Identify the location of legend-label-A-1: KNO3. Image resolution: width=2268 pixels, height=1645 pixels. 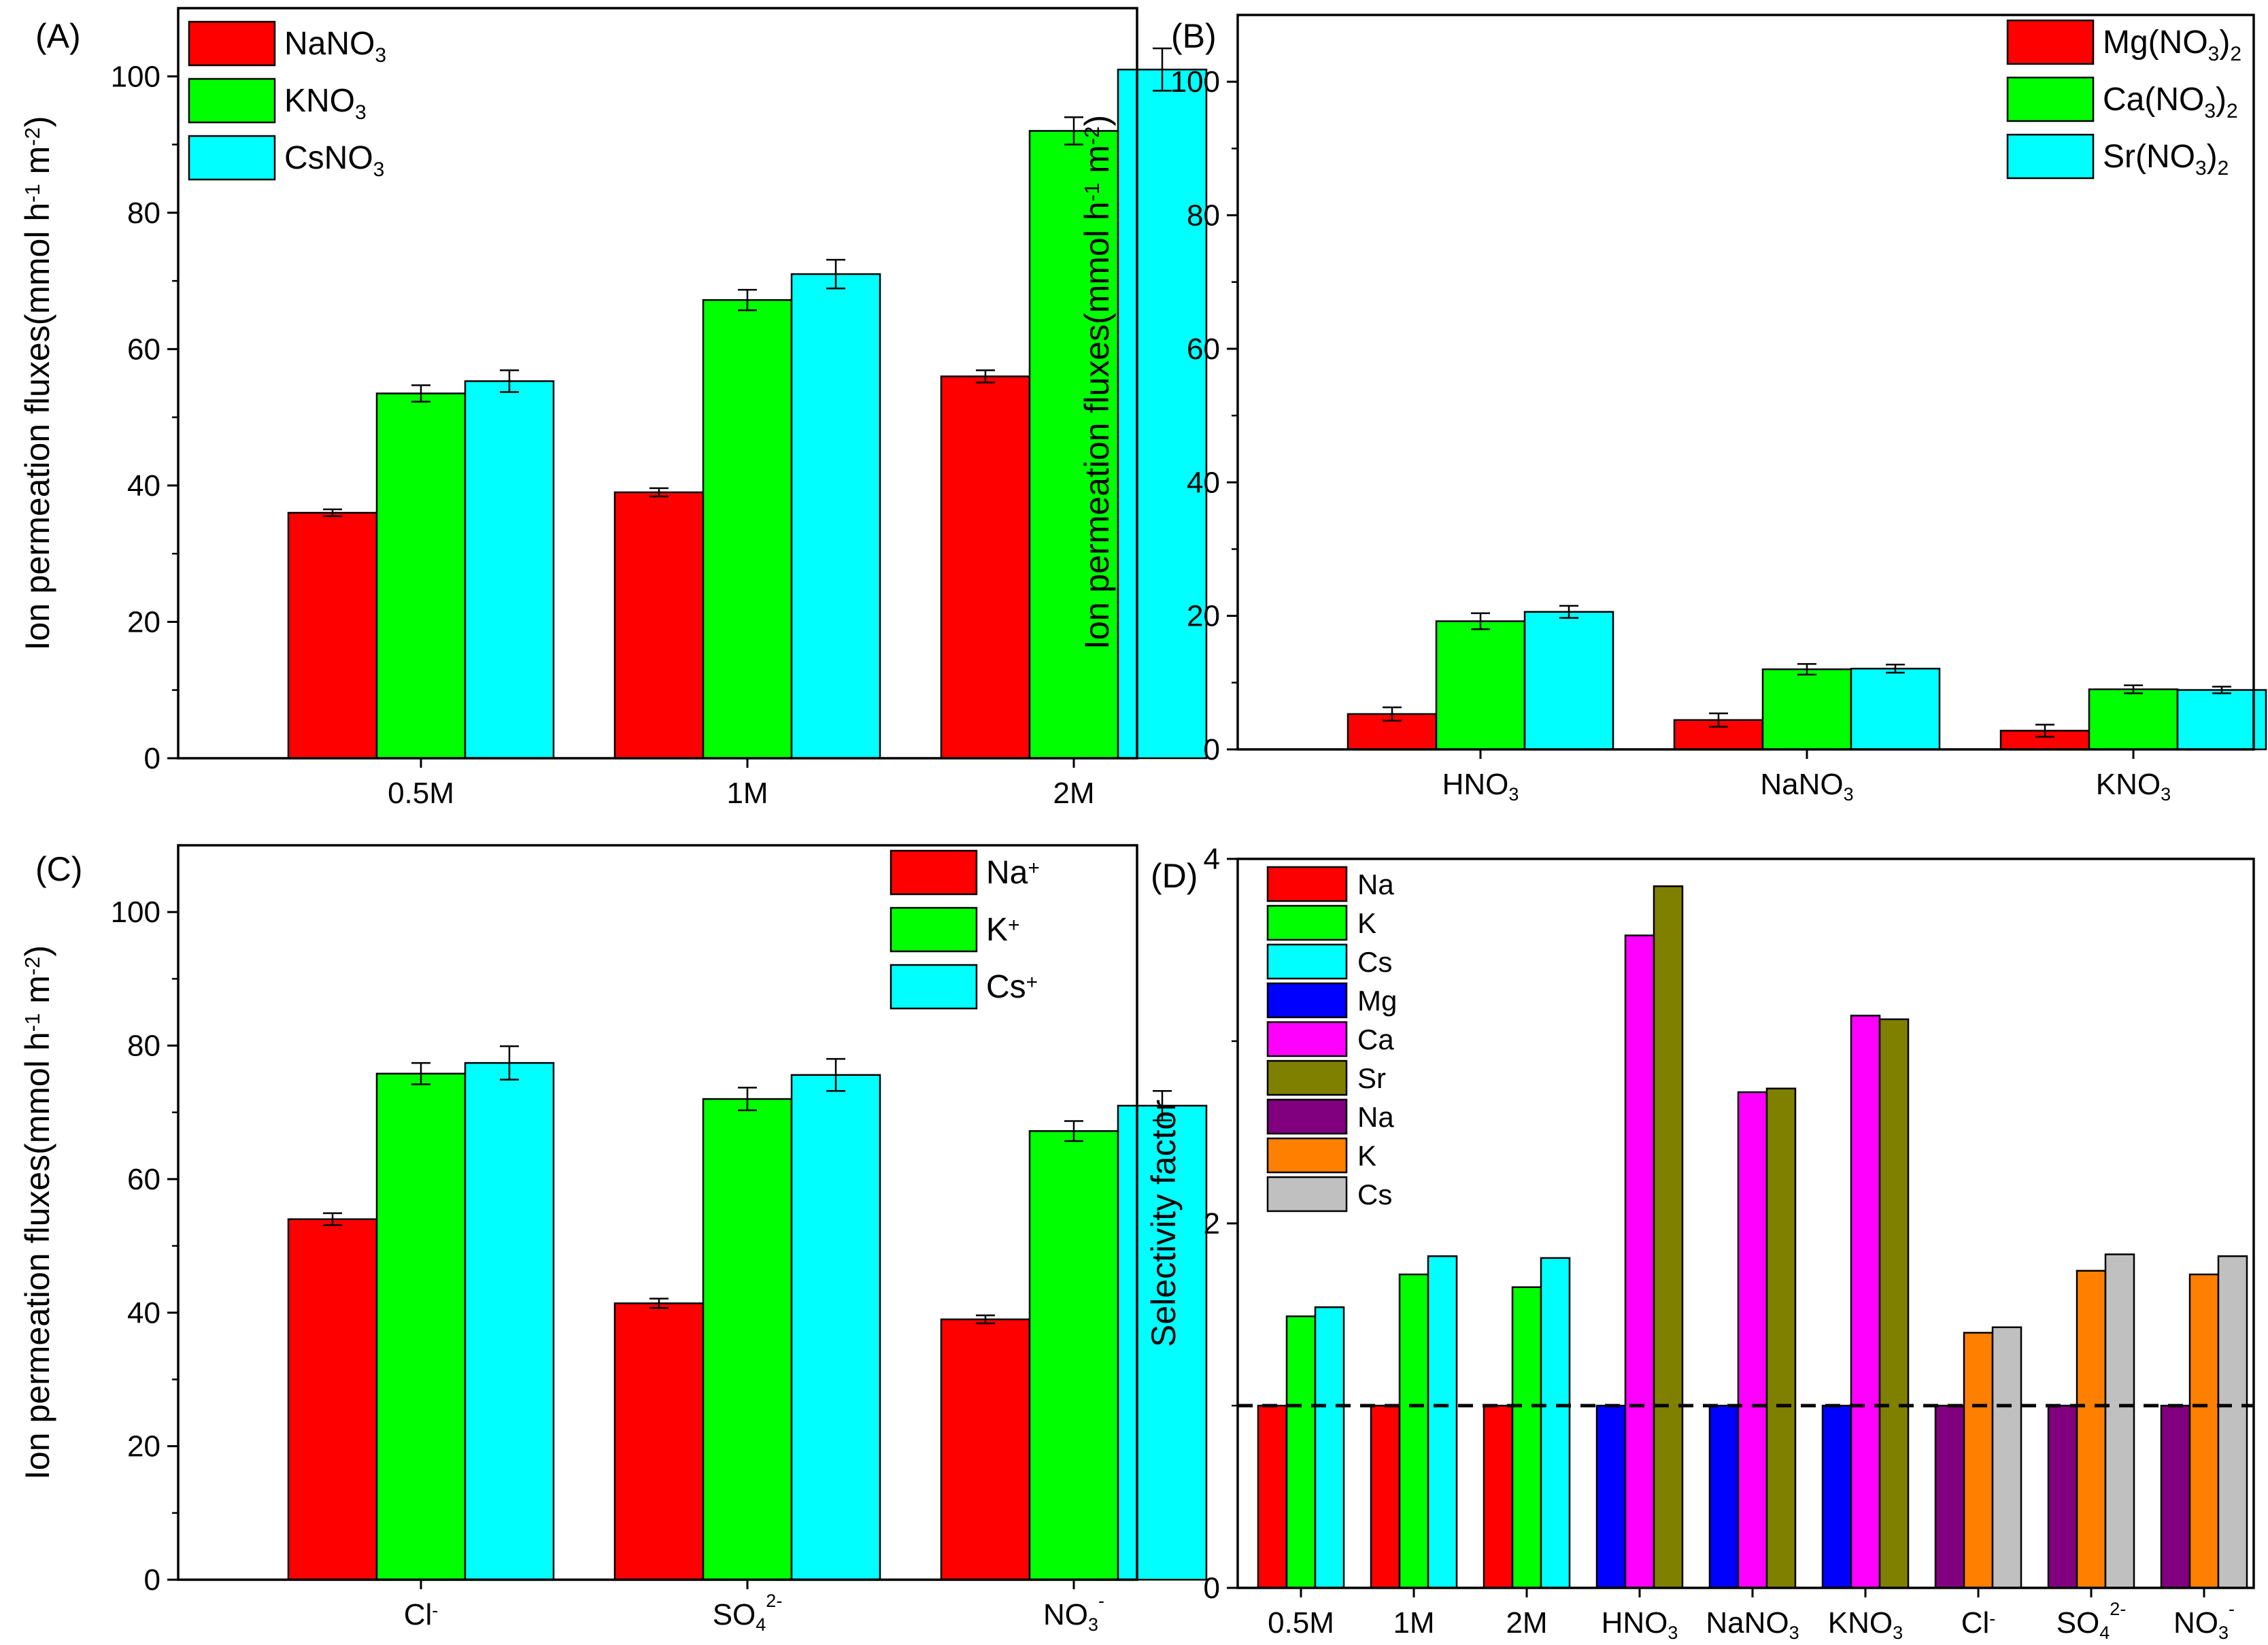
(325, 103).